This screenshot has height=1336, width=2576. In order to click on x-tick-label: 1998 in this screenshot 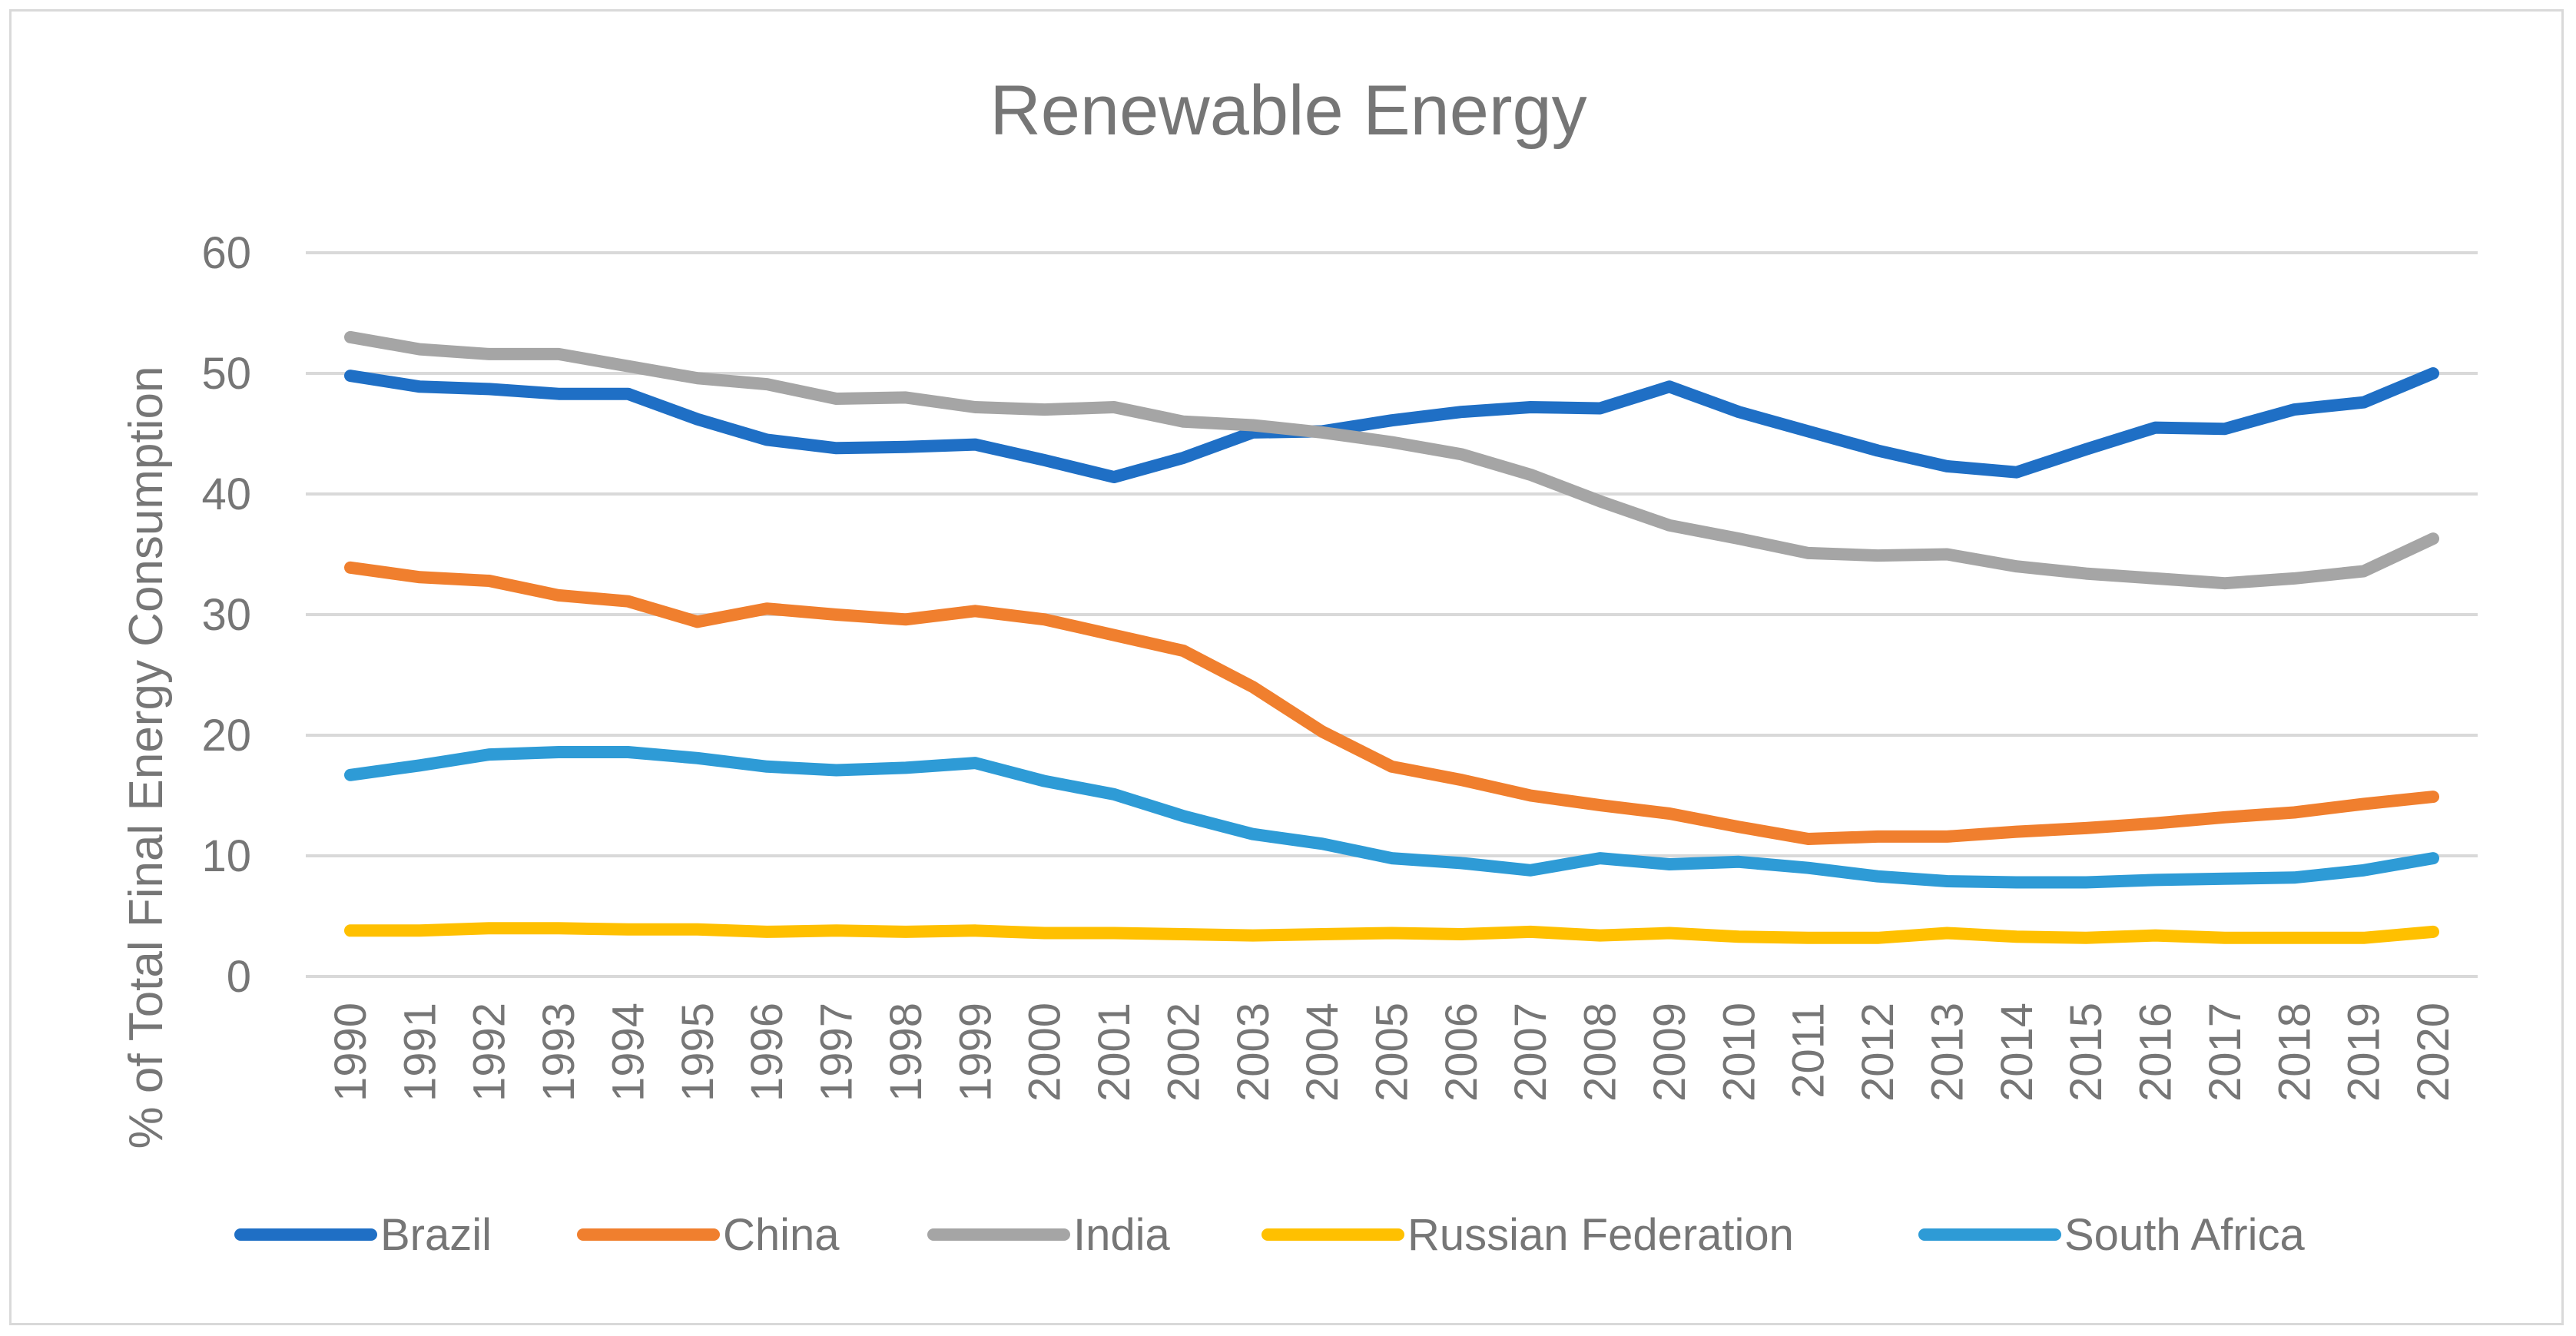, I will do `click(906, 1052)`.